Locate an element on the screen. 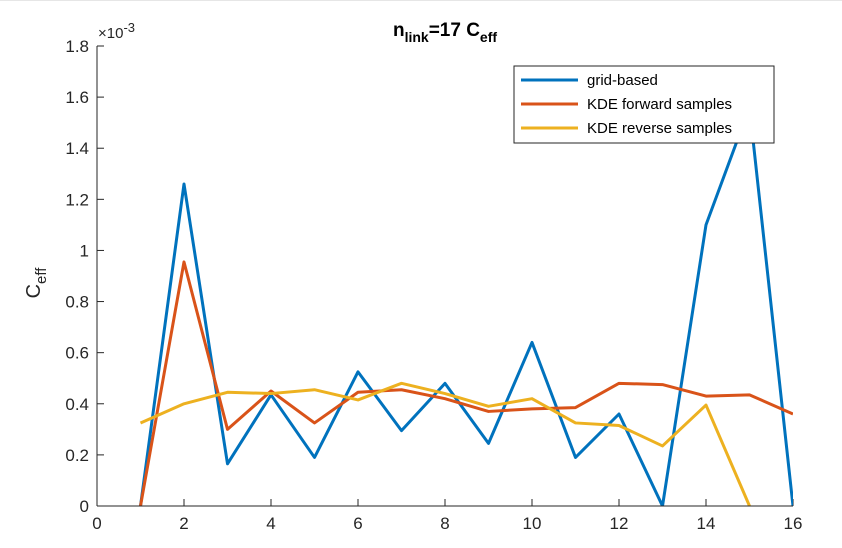 The image size is (842, 548). y-tick-label: 1.8 is located at coordinates (77, 46).